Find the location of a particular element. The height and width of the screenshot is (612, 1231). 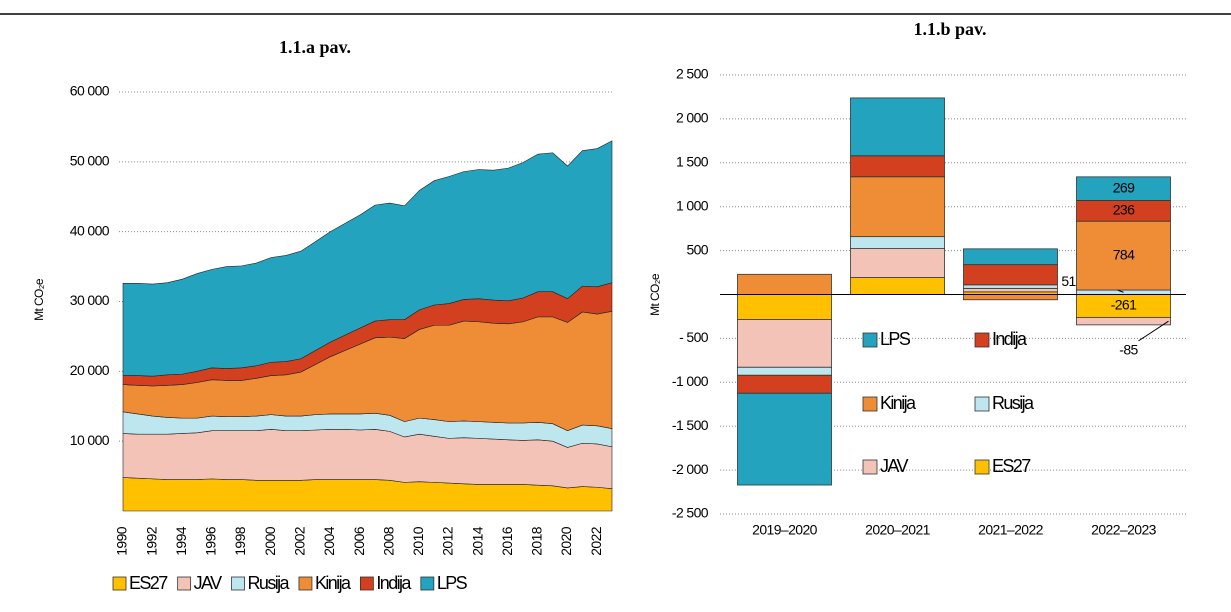

y-tick-label: 50 000 is located at coordinates (90, 161).